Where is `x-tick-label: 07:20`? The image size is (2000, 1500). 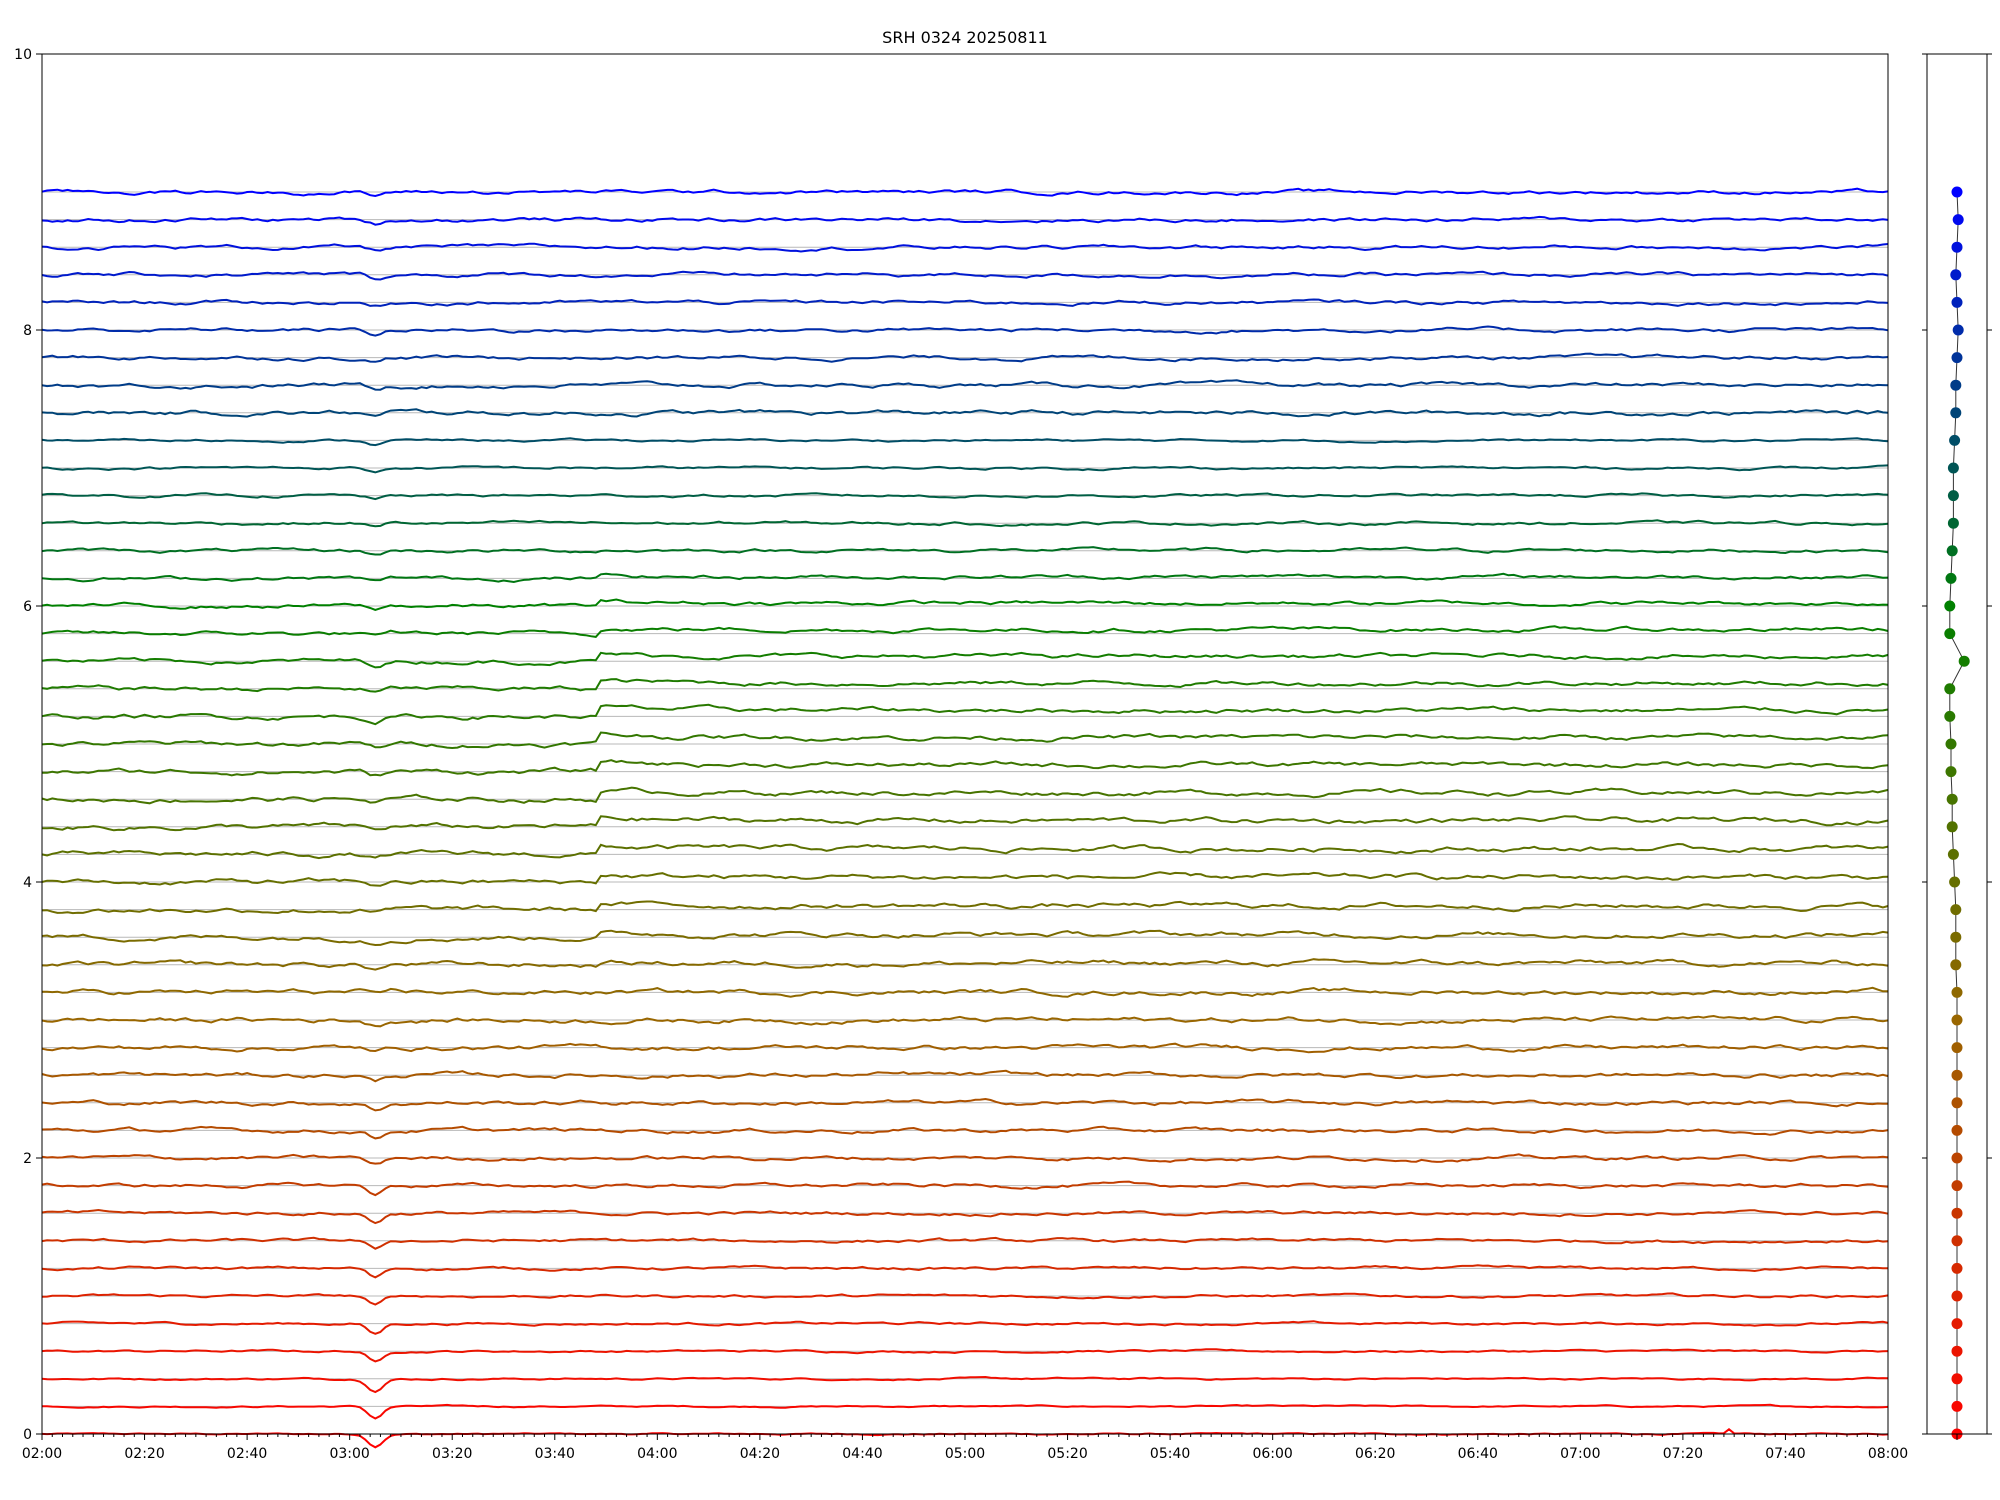
x-tick-label: 07:20 is located at coordinates (1683, 1454).